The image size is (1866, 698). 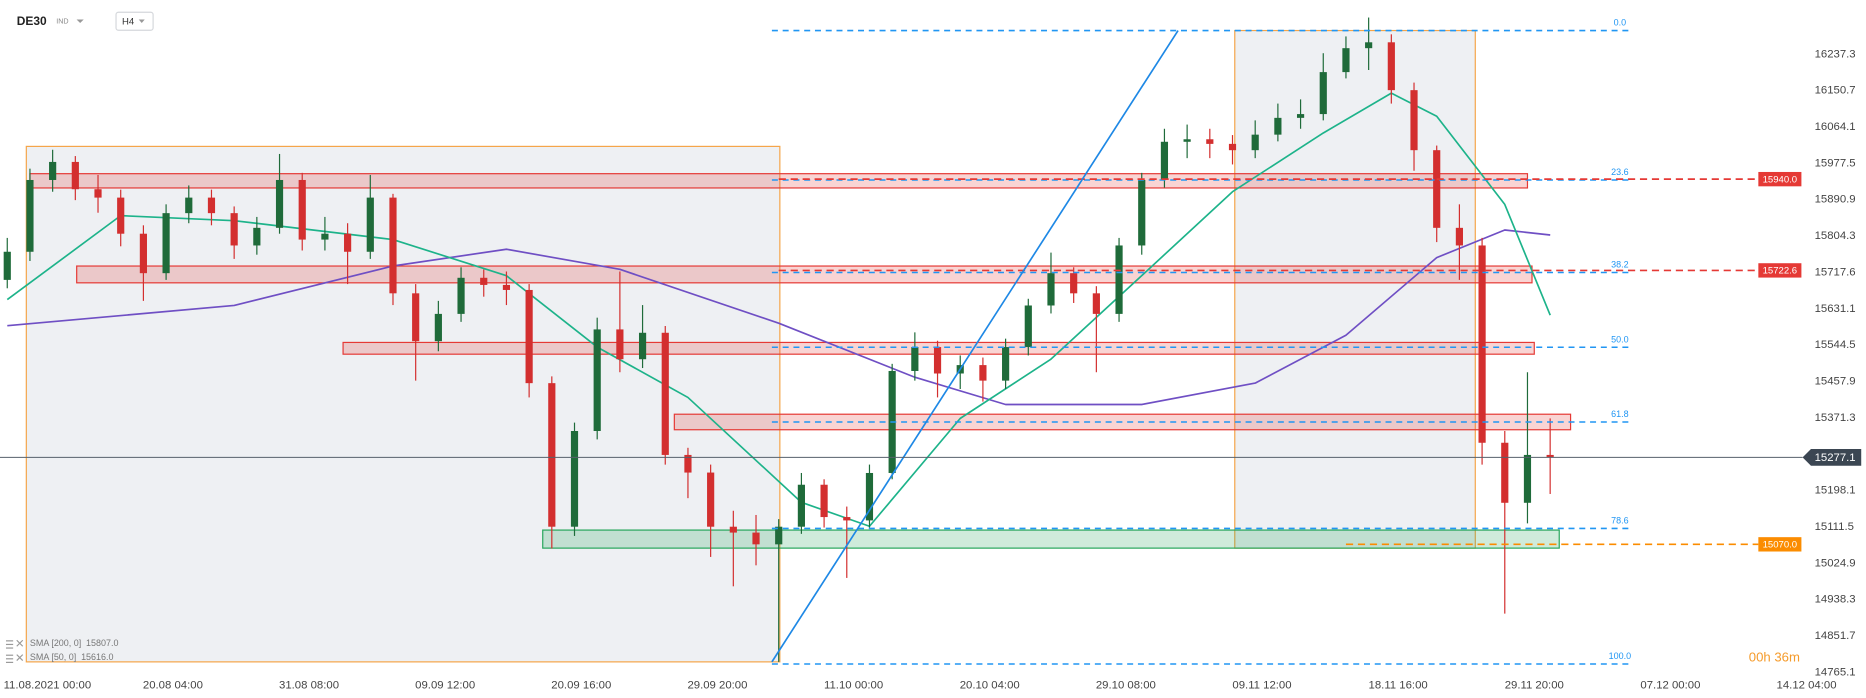 I want to click on price-line-label: 15070.0, so click(x=1780, y=544).